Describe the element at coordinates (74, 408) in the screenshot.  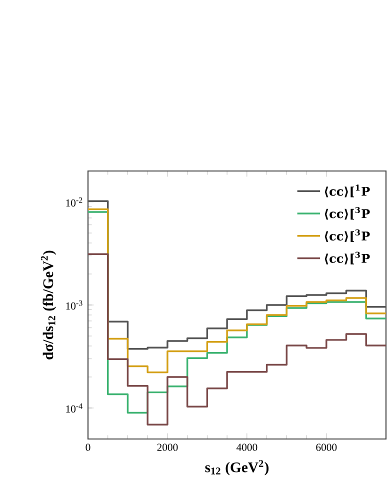
I see `y-tick-label: 10$^{-4}$` at that location.